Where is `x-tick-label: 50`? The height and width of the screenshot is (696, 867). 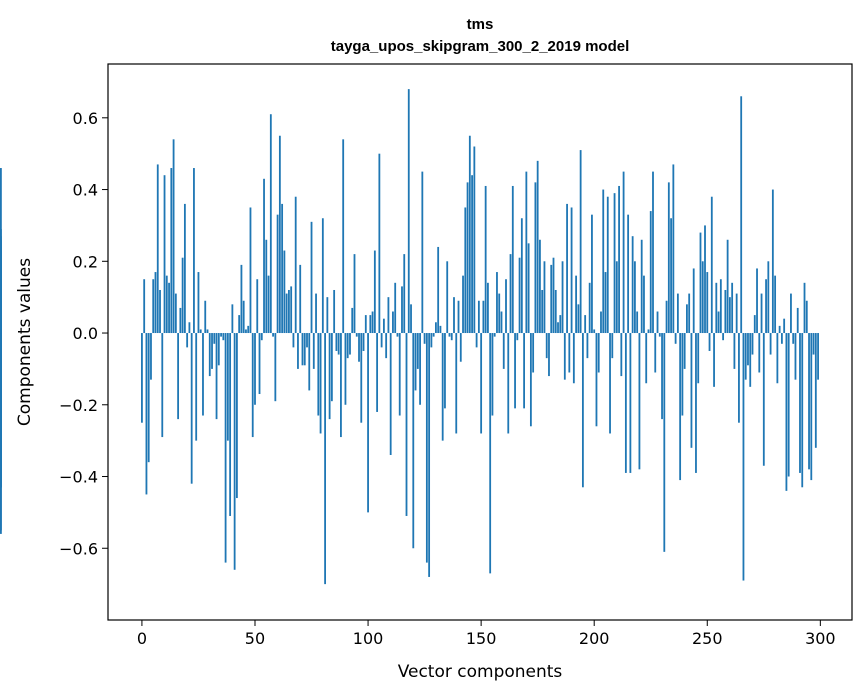
x-tick-label: 50 is located at coordinates (255, 638).